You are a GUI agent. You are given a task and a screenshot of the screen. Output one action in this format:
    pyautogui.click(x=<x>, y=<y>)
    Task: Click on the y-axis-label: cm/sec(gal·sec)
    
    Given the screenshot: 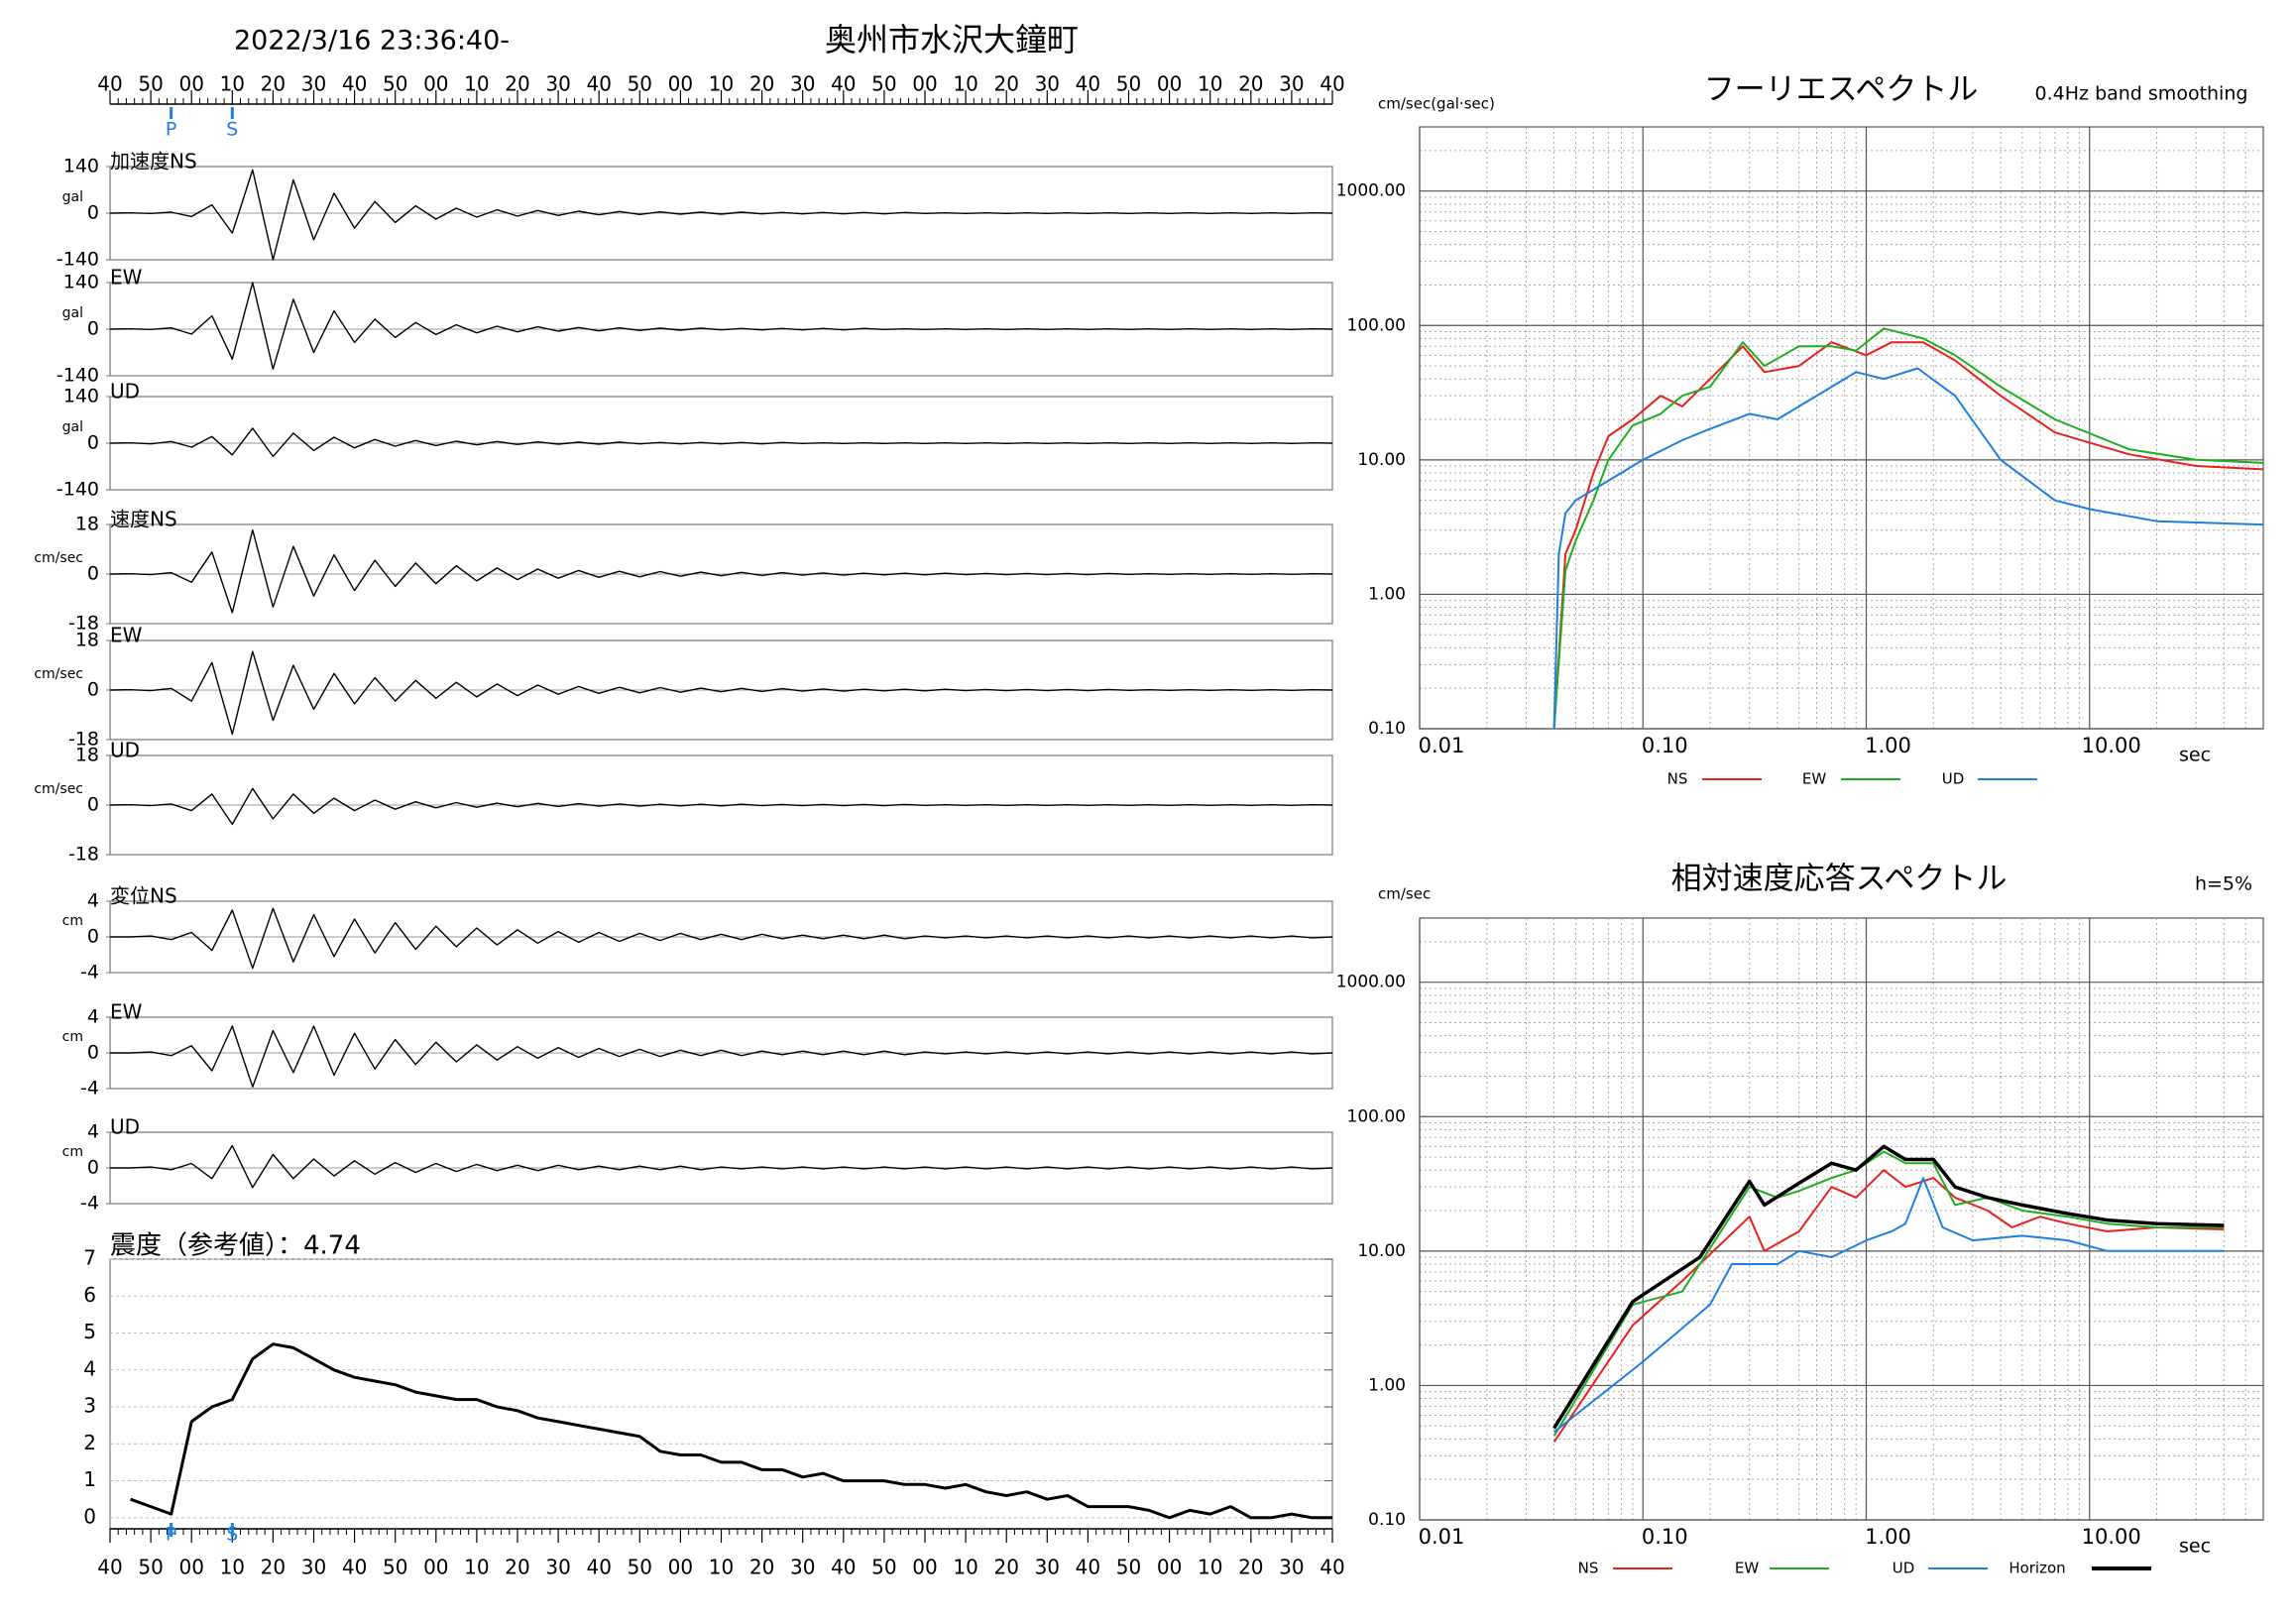 What is the action you would take?
    pyautogui.click(x=1436, y=104)
    